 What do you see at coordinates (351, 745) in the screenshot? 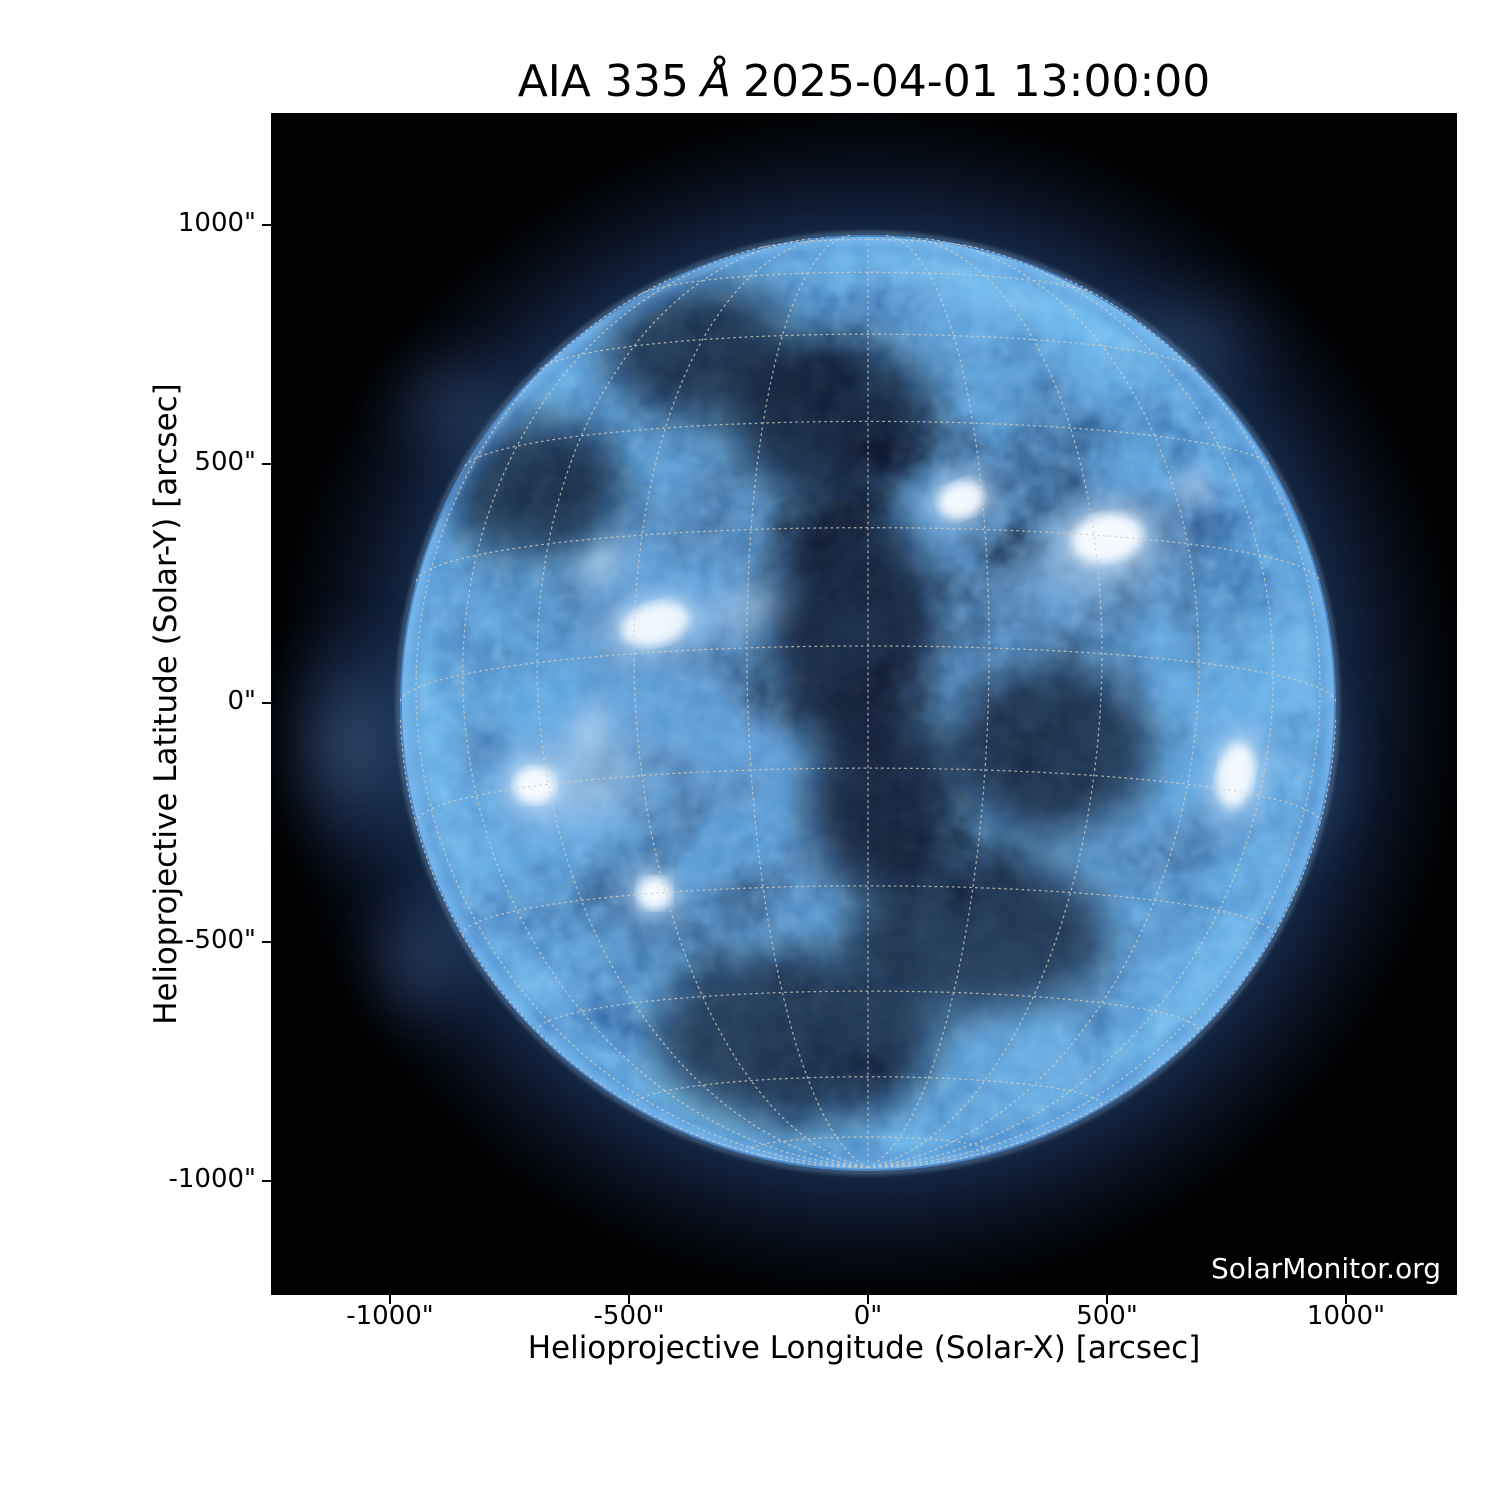
I see `offlimb-glow-east` at bounding box center [351, 745].